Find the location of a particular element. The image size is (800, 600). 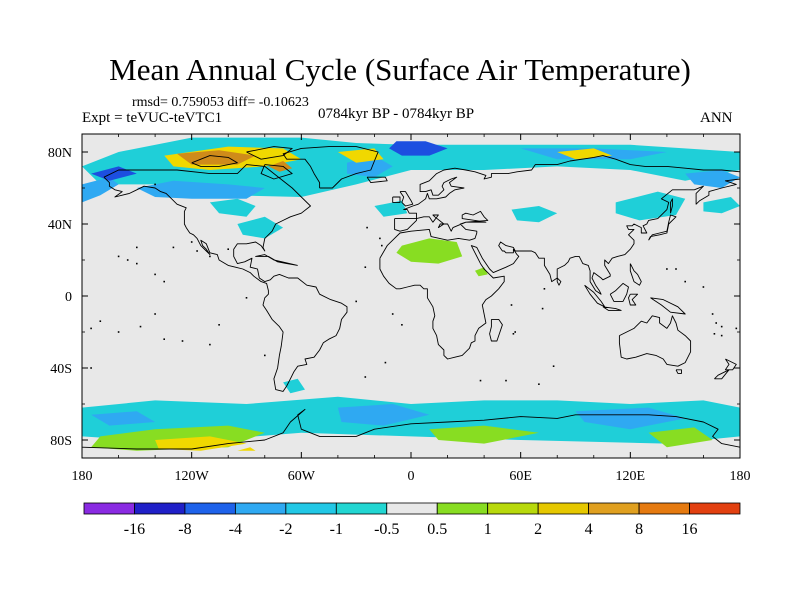

colorbar: -16 -8 -4 -2 -1 -0.5 0.5 1 2 4 8 16 is located at coordinates (412, 520).